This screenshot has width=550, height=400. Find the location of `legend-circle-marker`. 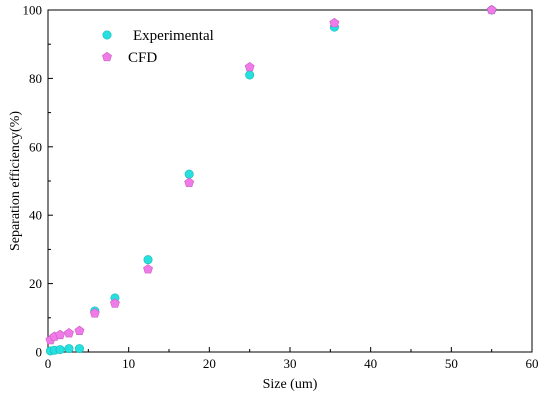

legend-circle-marker is located at coordinates (107, 35).